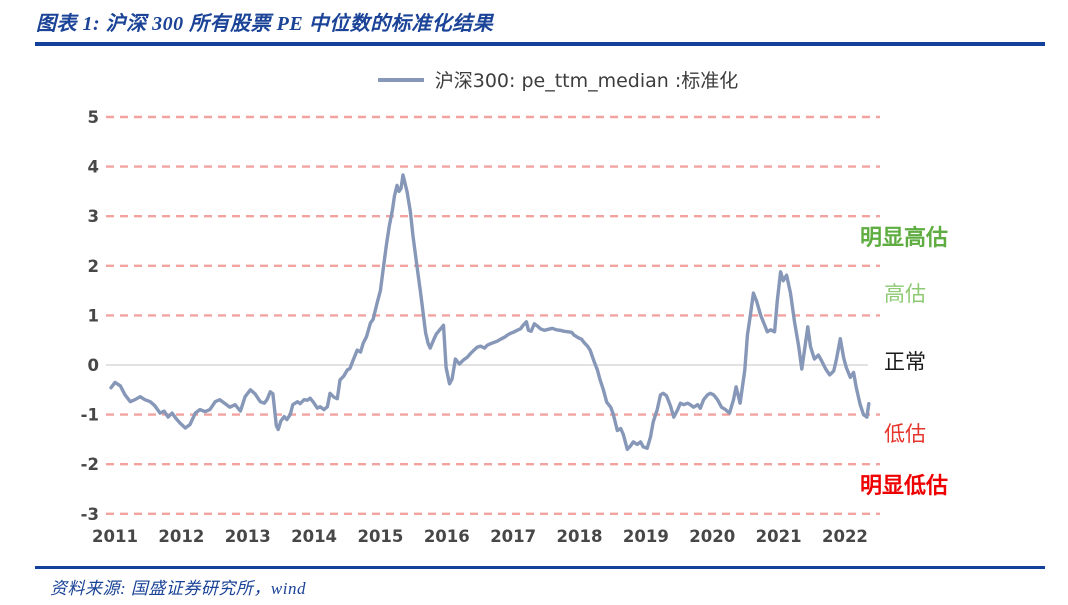 This screenshot has height=605, width=1068. What do you see at coordinates (90, 514) in the screenshot?
I see `y-tick-label: -3` at bounding box center [90, 514].